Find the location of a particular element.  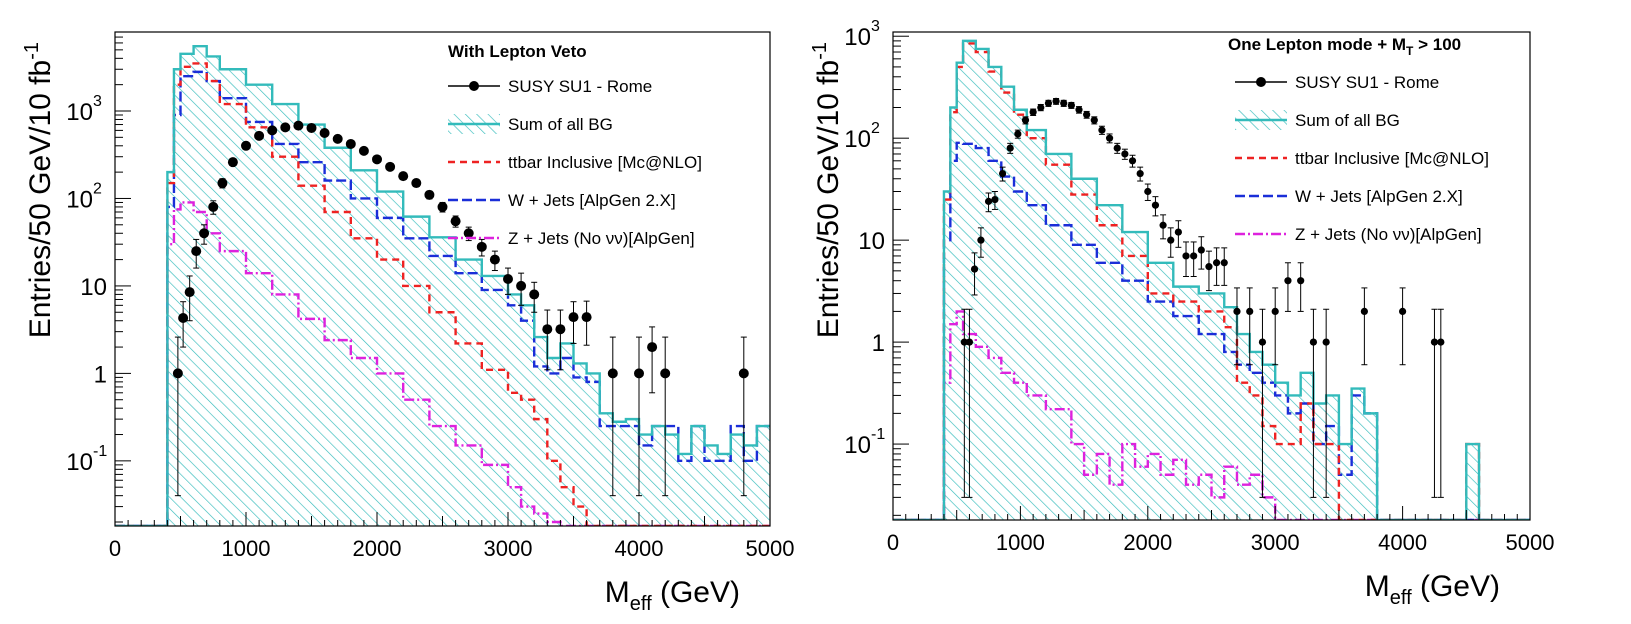

chart-title-sub: T is located at coordinates (1410, 51).